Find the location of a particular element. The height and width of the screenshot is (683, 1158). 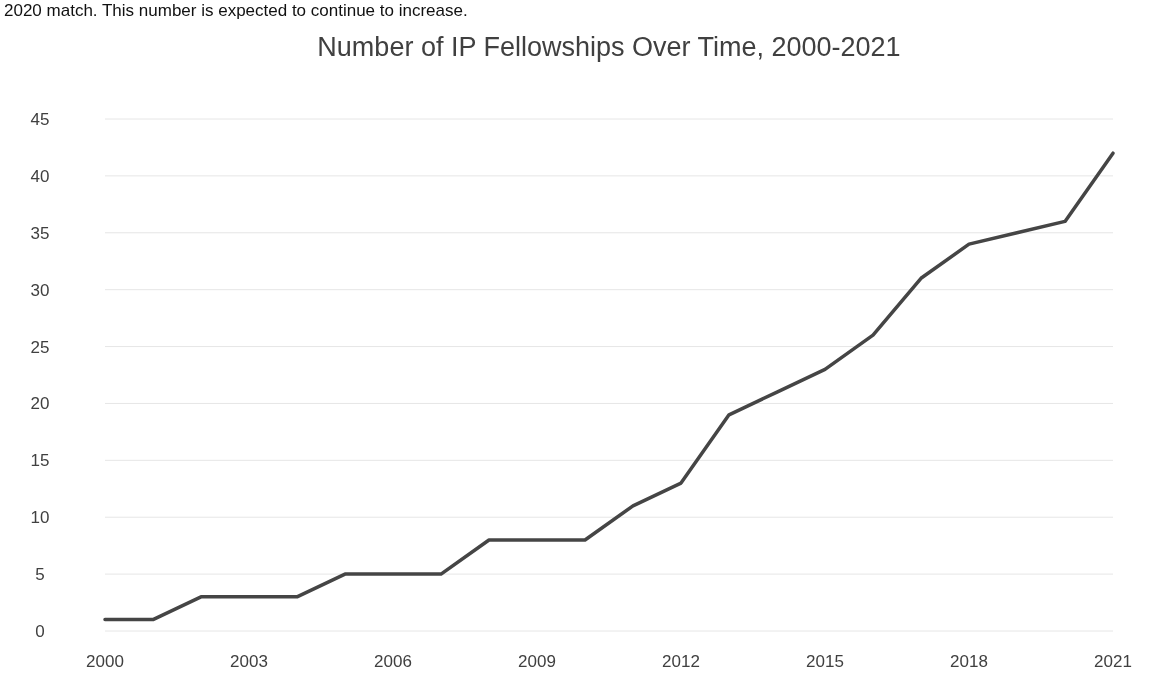

y-tick-label: 40 is located at coordinates (40, 176).